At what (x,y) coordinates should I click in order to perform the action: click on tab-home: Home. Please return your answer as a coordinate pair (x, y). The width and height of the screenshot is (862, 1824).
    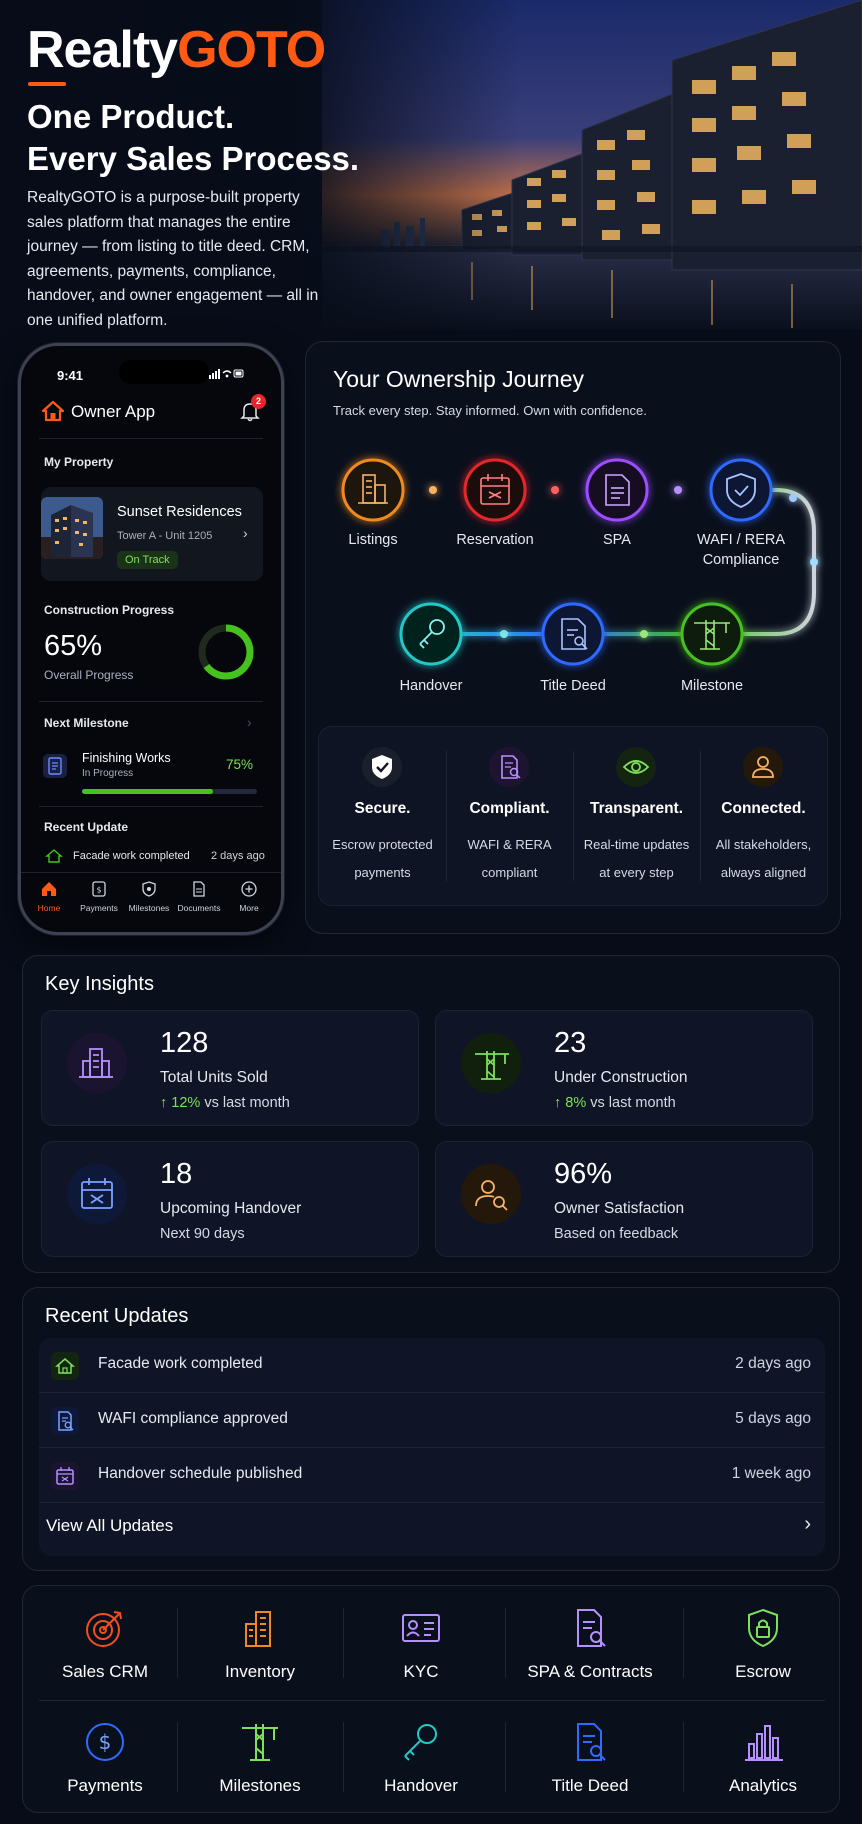
    Looking at the image, I should click on (49, 896).